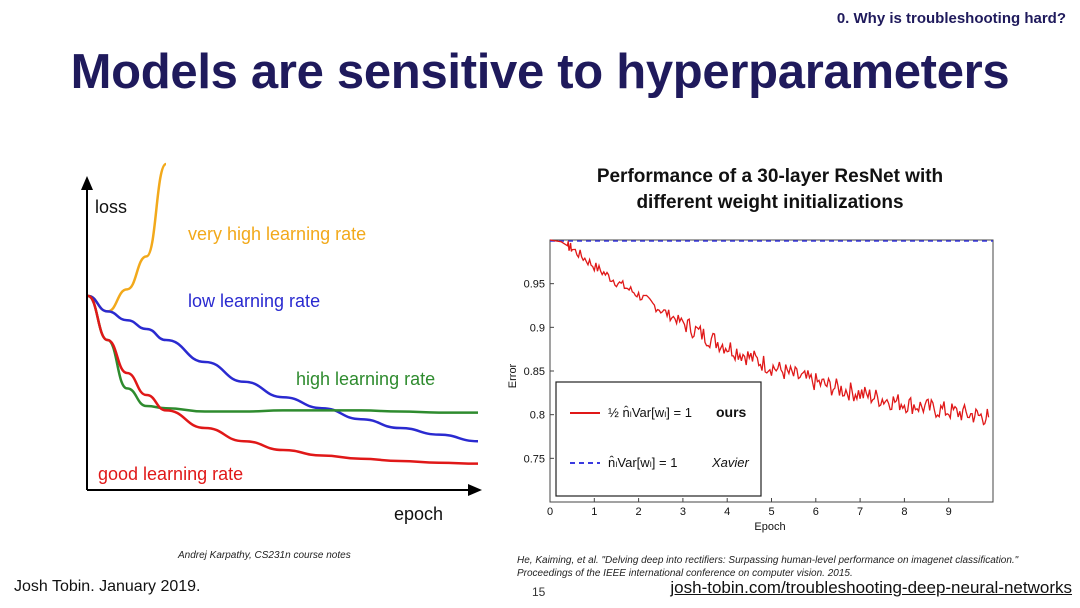 The width and height of the screenshot is (1080, 608). What do you see at coordinates (769, 202) in the screenshot?
I see `chart-title-line2: different weight initializations` at bounding box center [769, 202].